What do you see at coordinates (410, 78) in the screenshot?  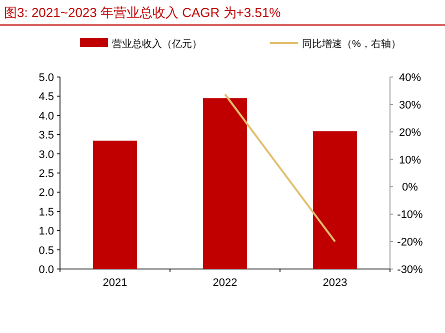 I see `y2-tick-label: 40%` at bounding box center [410, 78].